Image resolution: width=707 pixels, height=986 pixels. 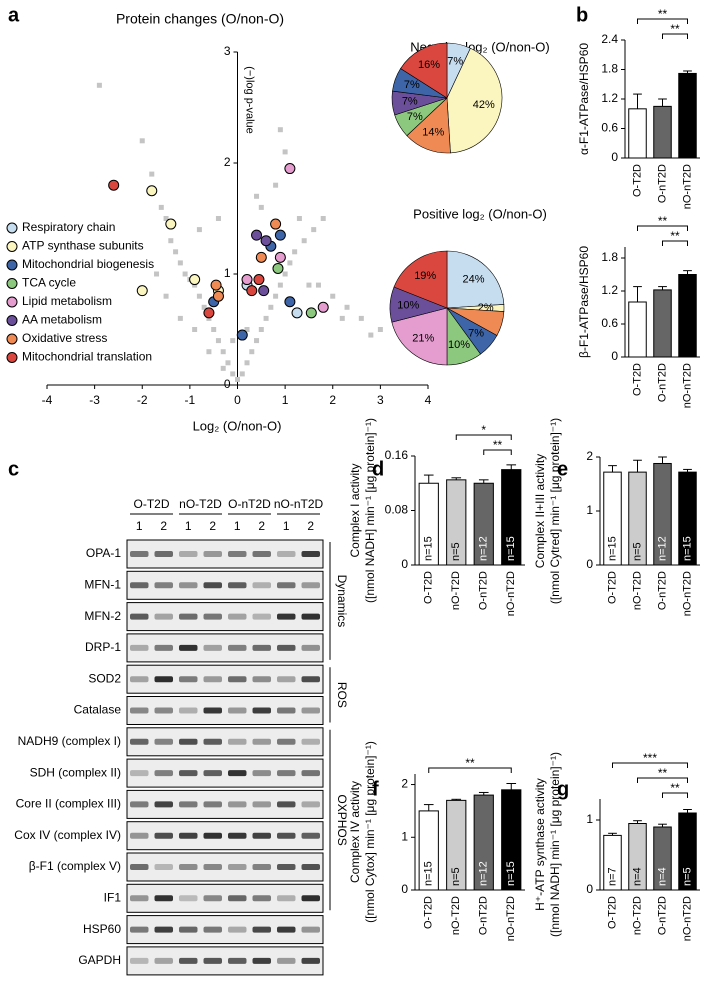 What do you see at coordinates (68, 227) in the screenshot?
I see `legend-label: Respiratory chain` at bounding box center [68, 227].